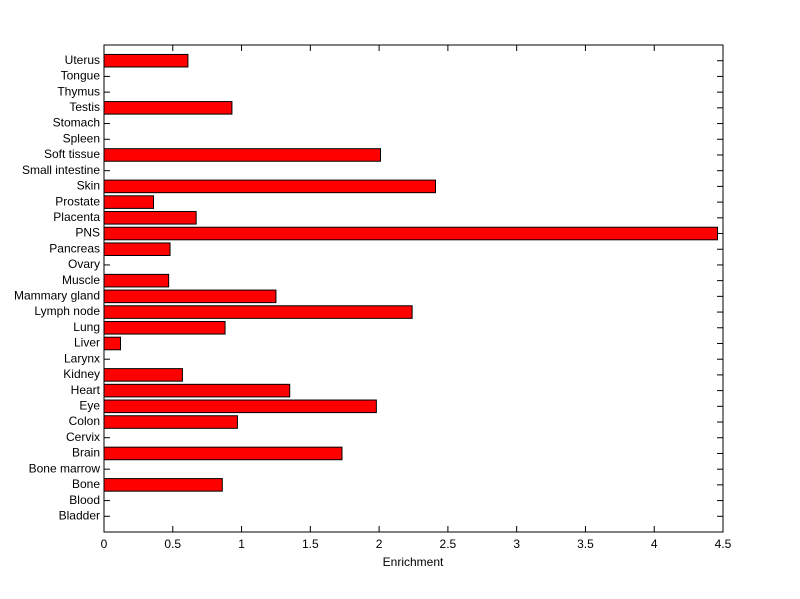  What do you see at coordinates (72, 154) in the screenshot?
I see `y-tick-label: Soft tissue` at bounding box center [72, 154].